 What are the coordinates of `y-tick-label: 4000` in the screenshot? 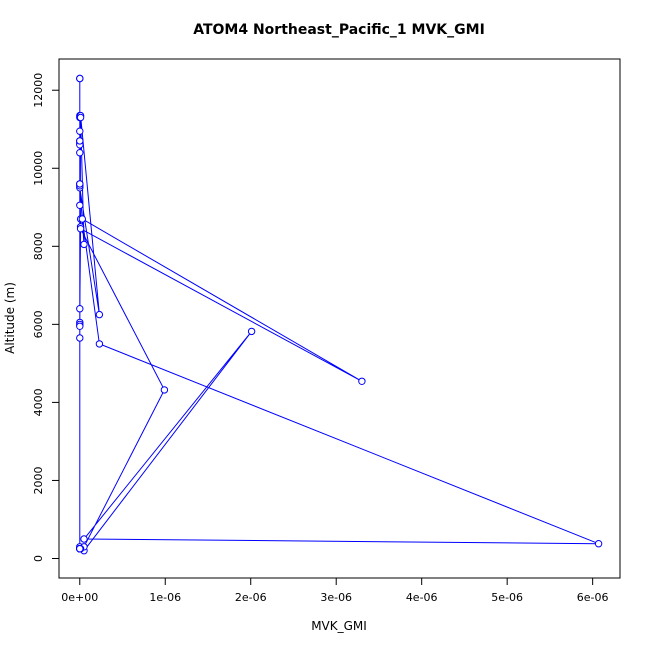 It's located at (38, 402).